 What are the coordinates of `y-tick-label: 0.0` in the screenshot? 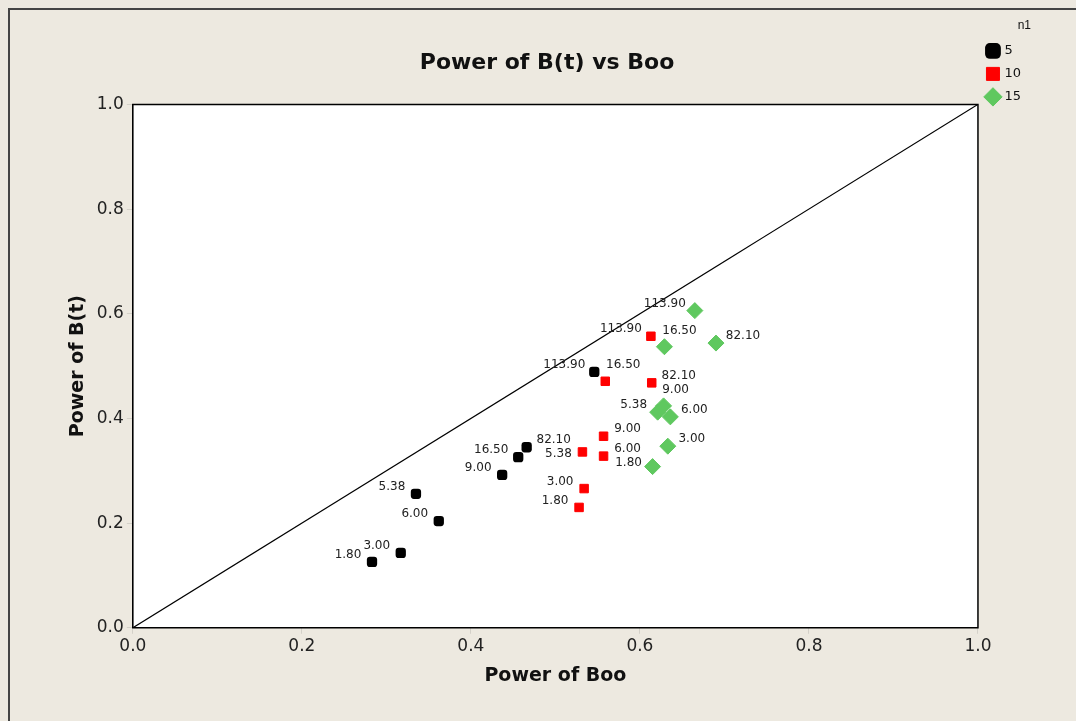 It's located at (110, 626).